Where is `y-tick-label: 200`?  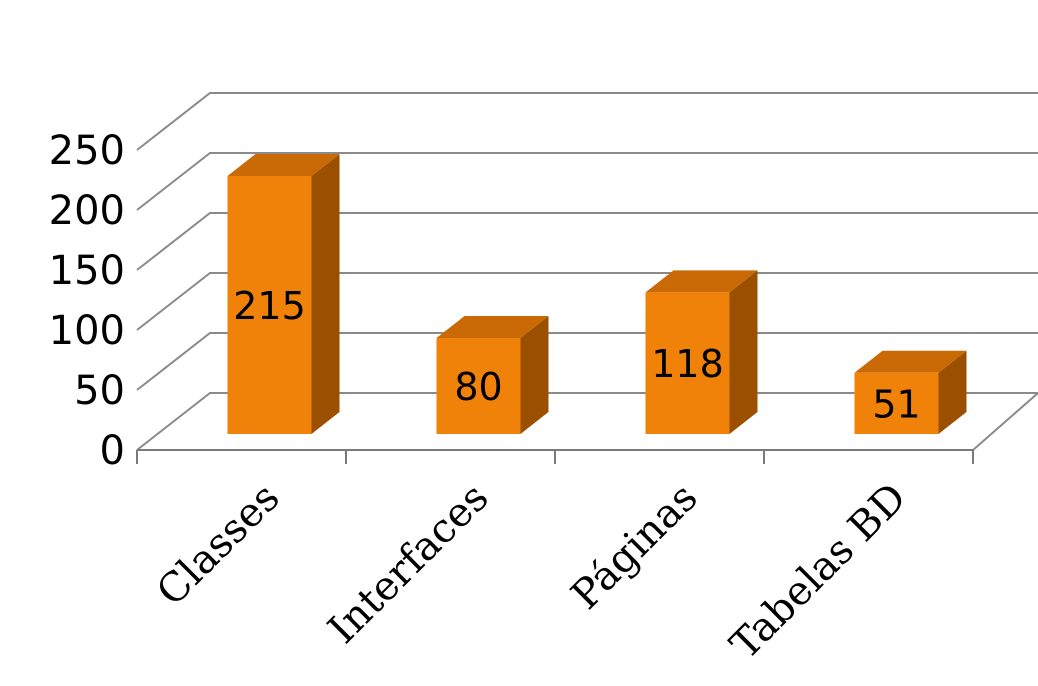 y-tick-label: 200 is located at coordinates (87, 211).